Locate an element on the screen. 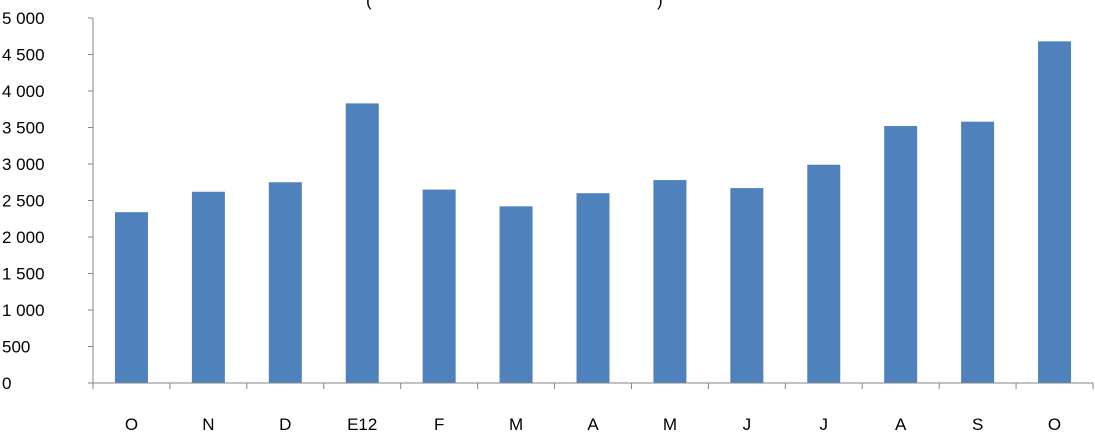 The image size is (1095, 433). y-tick-label: 1 000 is located at coordinates (23, 310).